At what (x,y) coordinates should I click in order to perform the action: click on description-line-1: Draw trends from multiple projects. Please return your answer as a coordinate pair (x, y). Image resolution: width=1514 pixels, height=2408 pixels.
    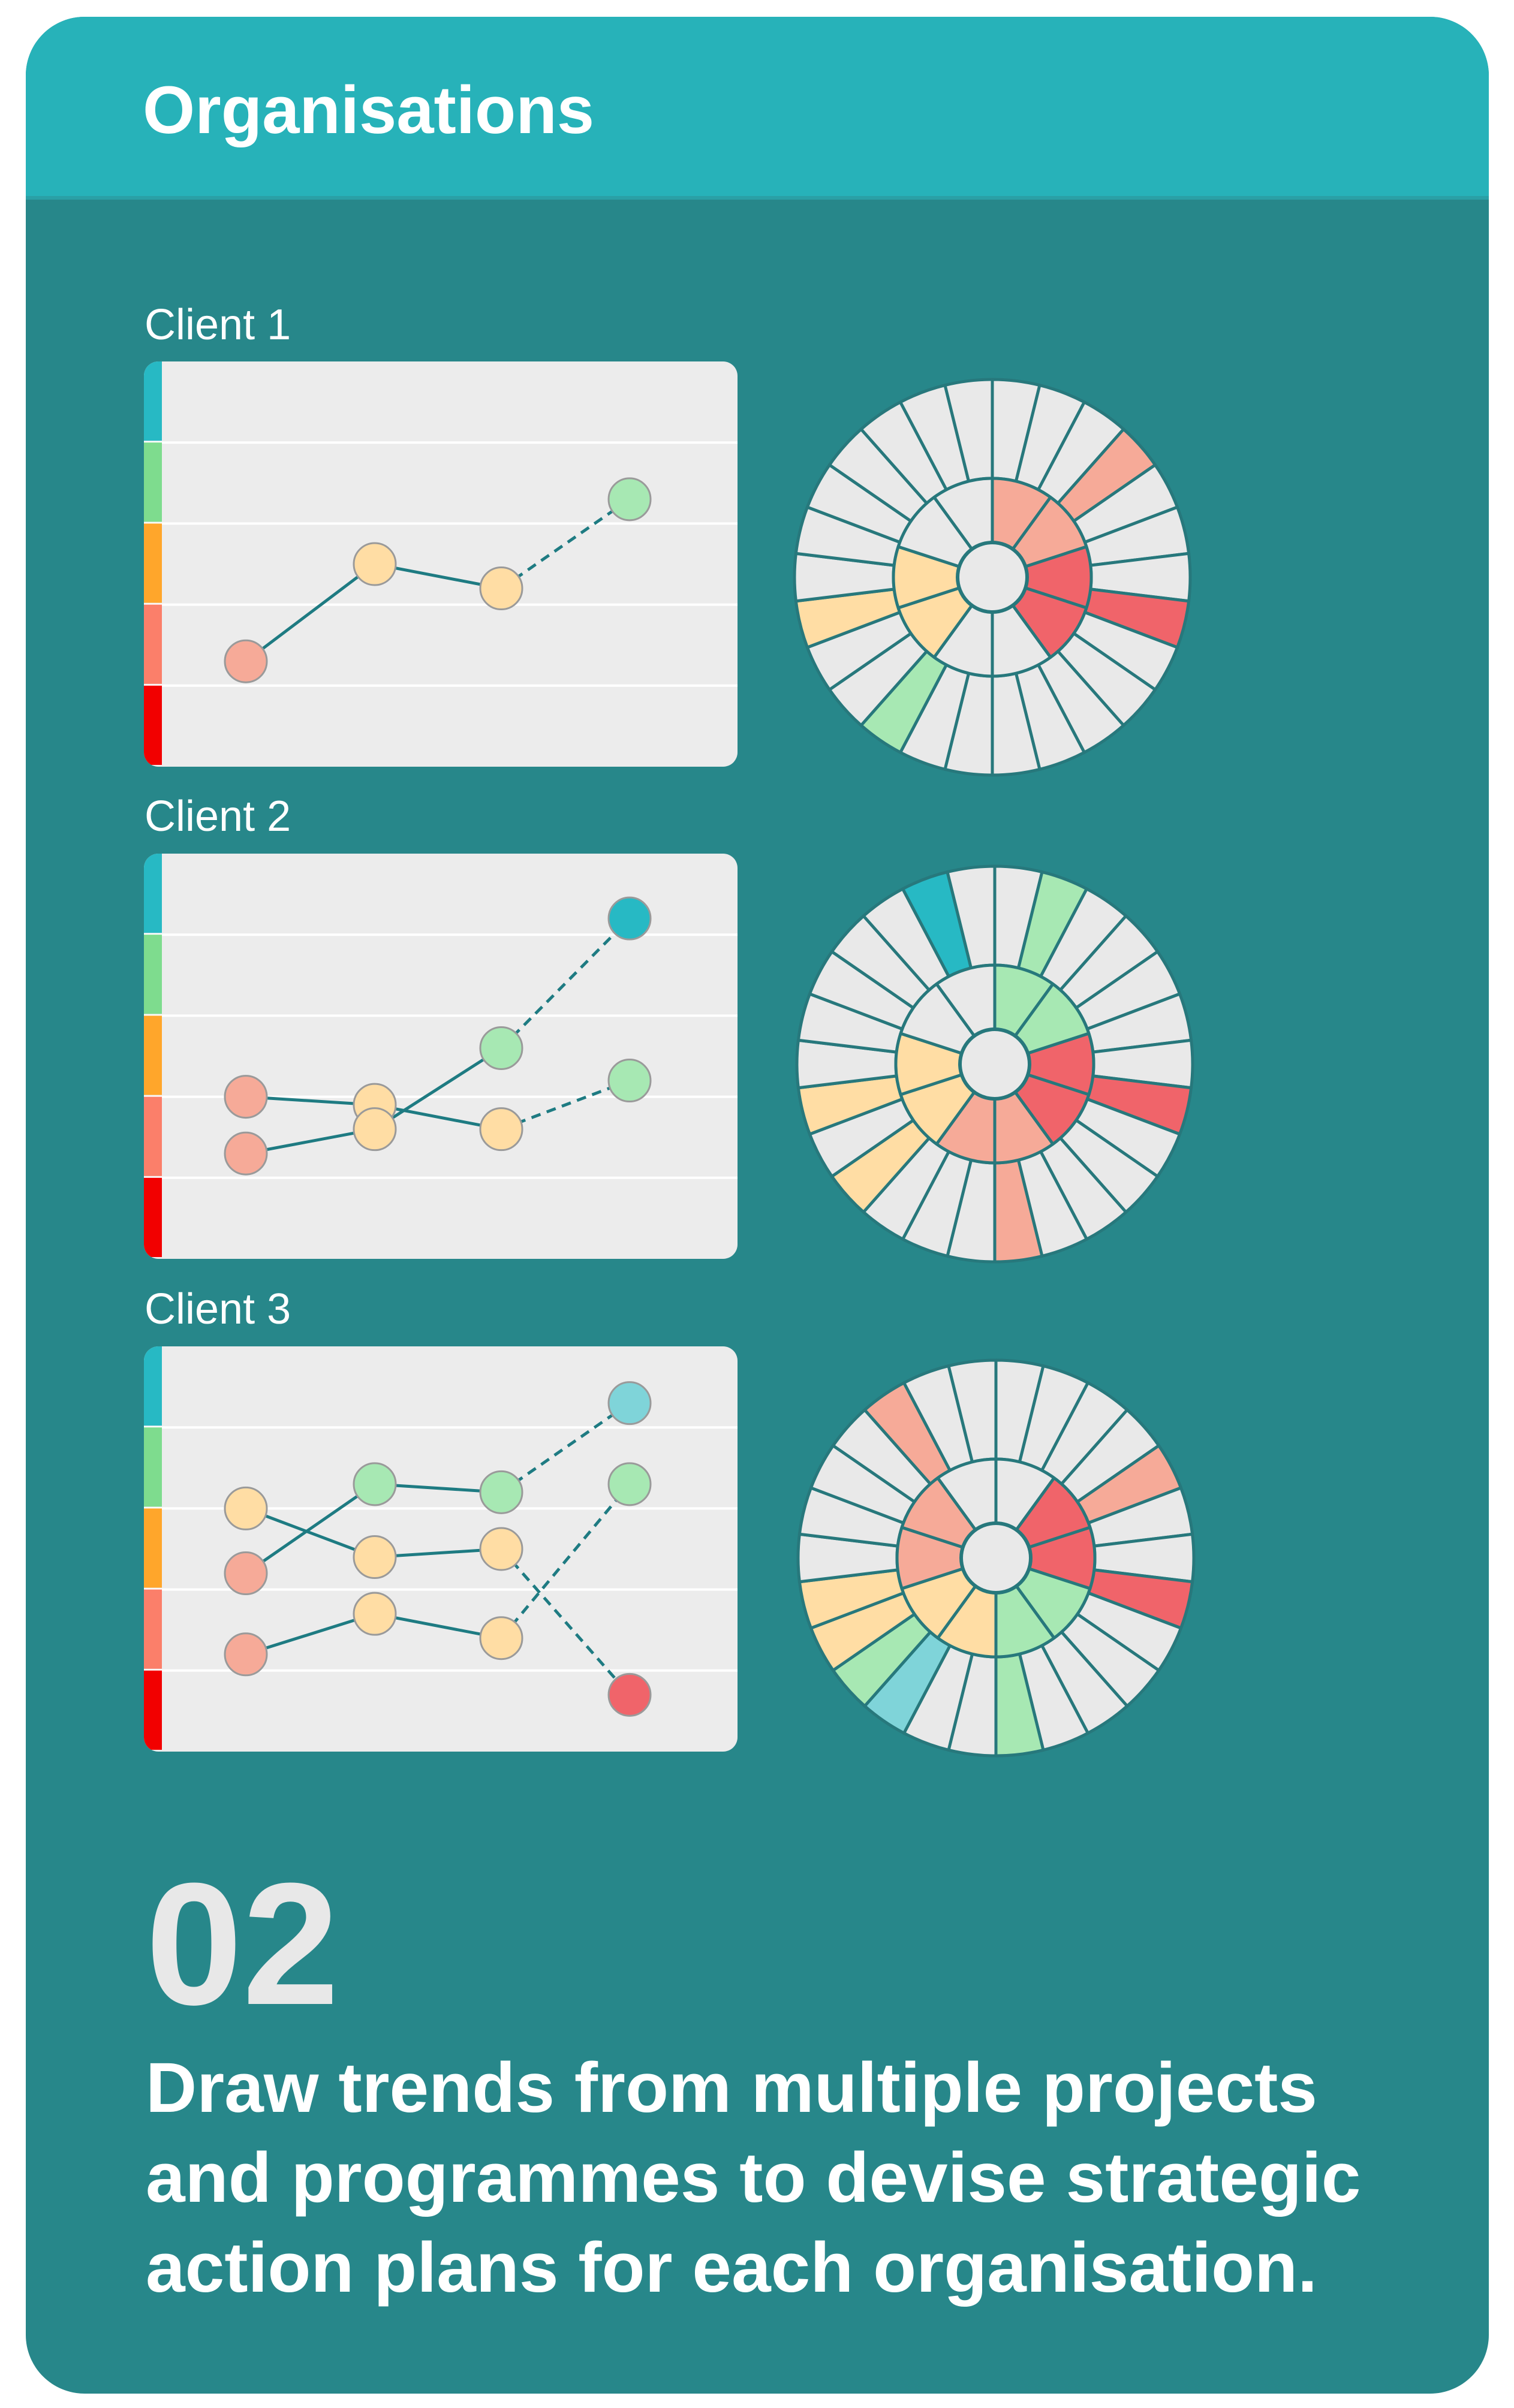
    Looking at the image, I should click on (731, 2087).